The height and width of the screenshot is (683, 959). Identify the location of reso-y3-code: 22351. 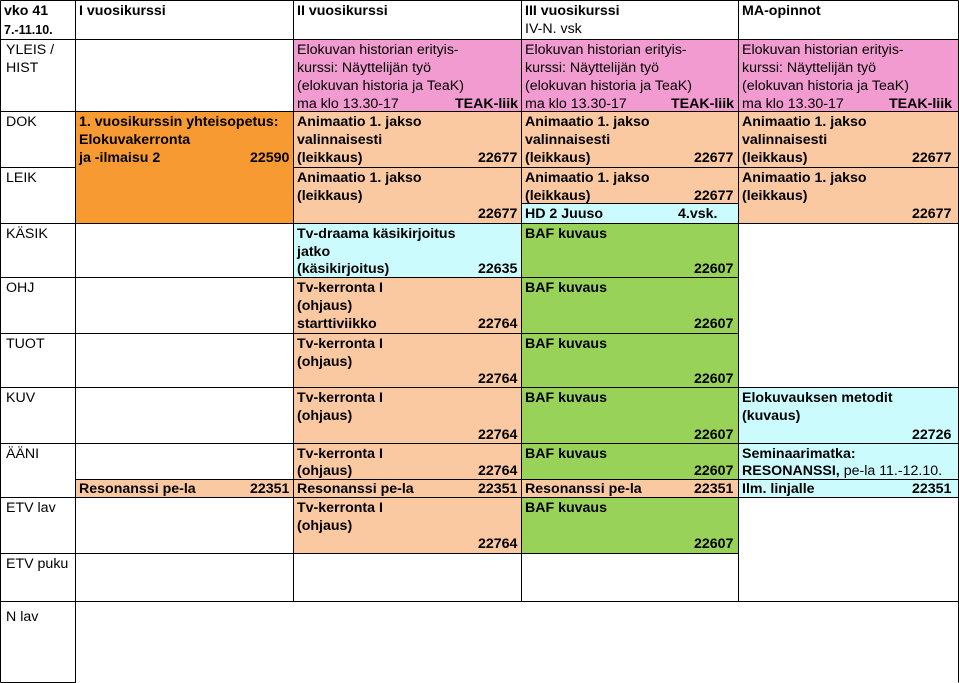
(714, 489).